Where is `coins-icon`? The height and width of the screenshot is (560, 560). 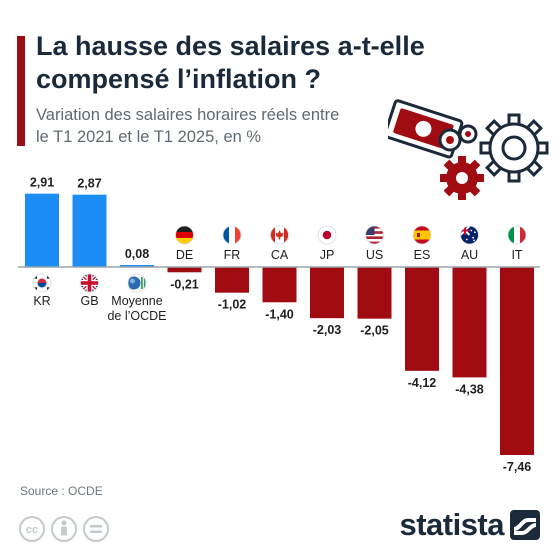 coins-icon is located at coordinates (458, 138).